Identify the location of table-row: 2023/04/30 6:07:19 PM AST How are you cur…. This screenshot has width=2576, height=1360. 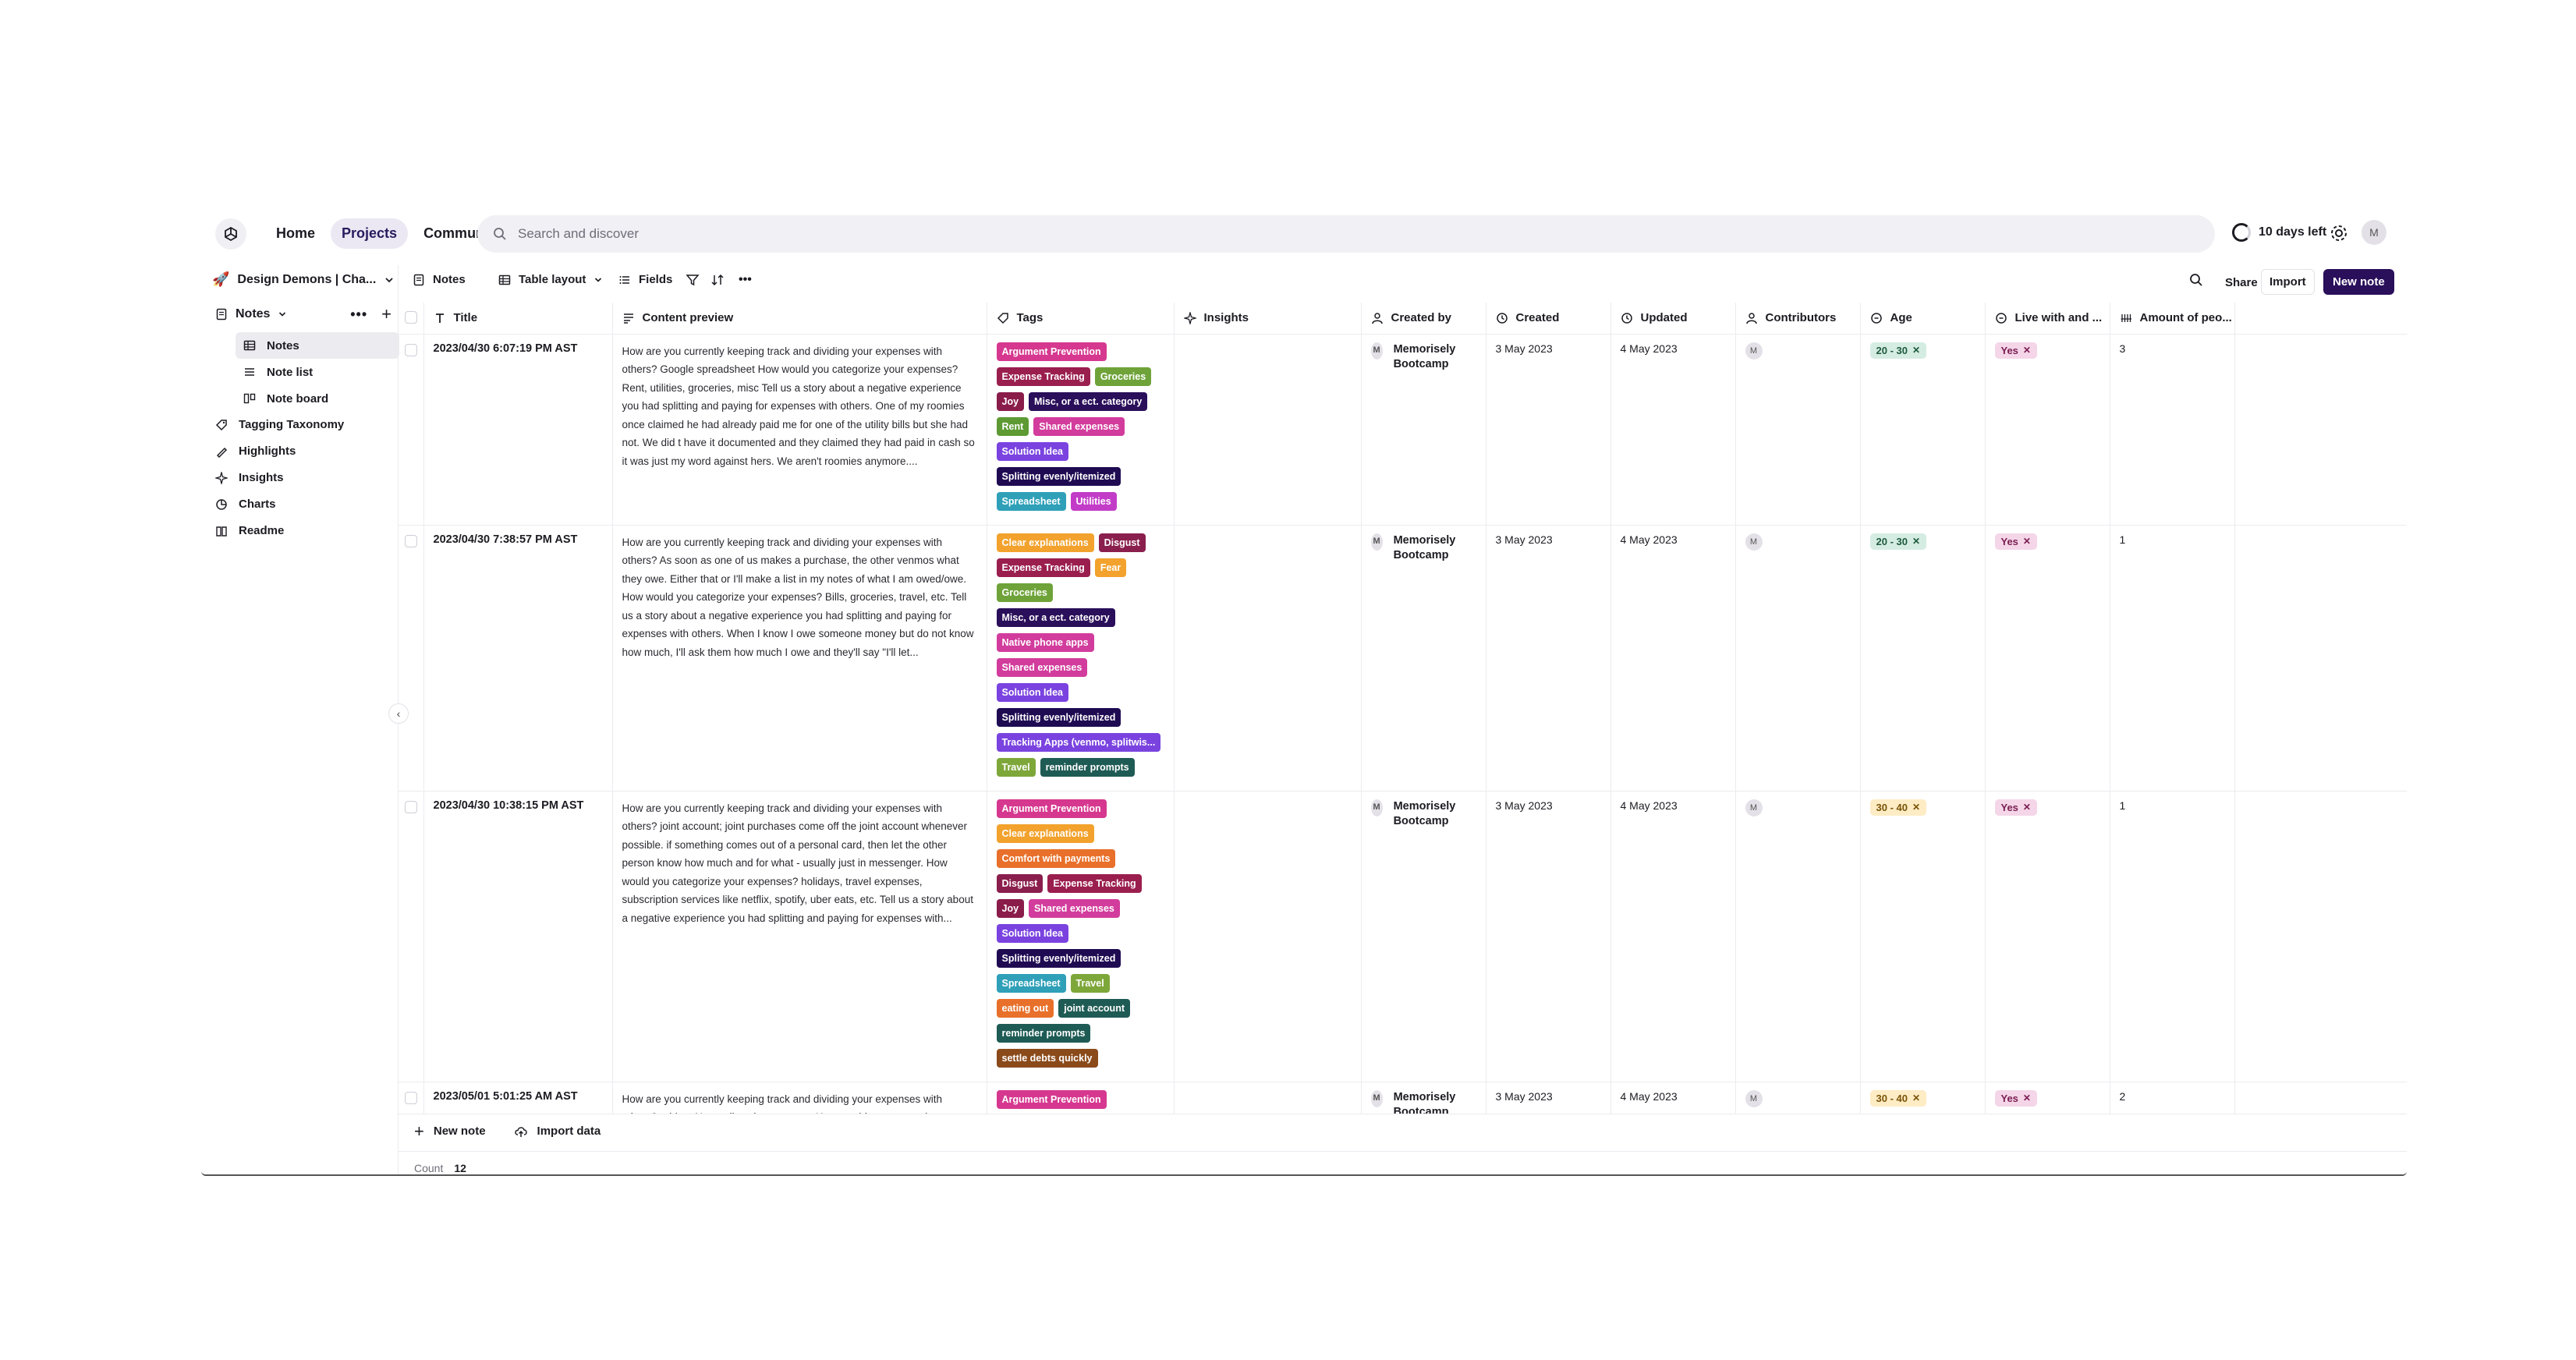
(1403, 430).